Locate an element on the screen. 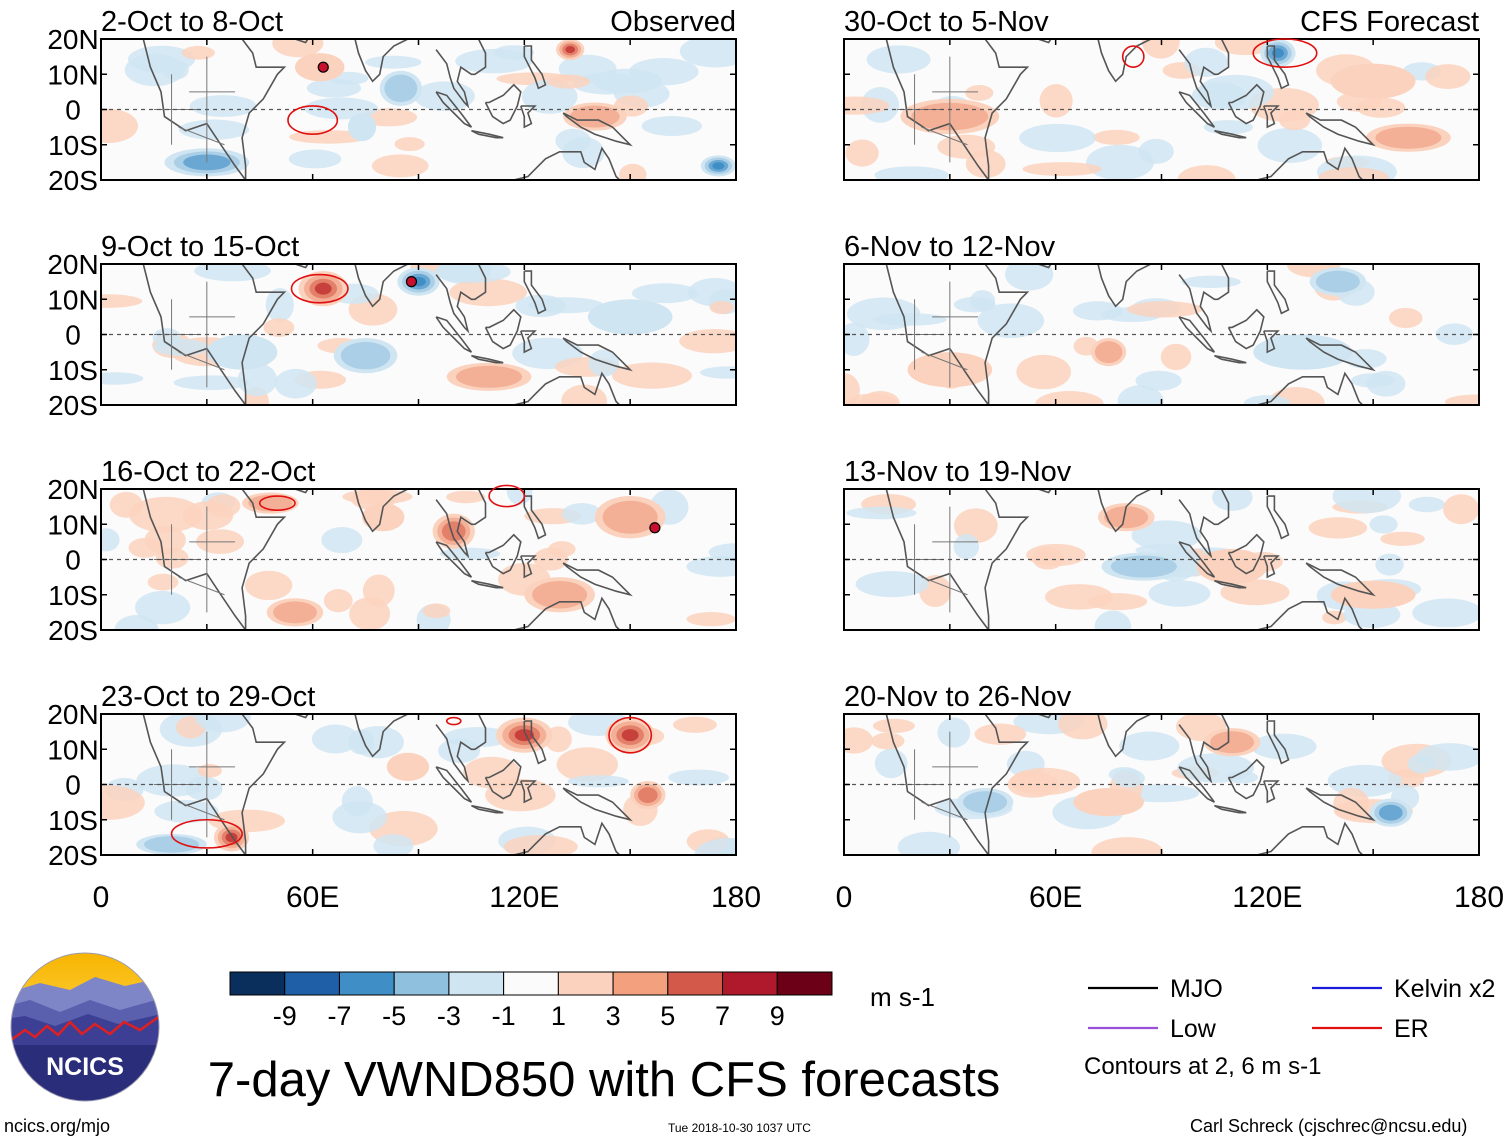  legend-label: Kelvin x2 is located at coordinates (1444, 989).